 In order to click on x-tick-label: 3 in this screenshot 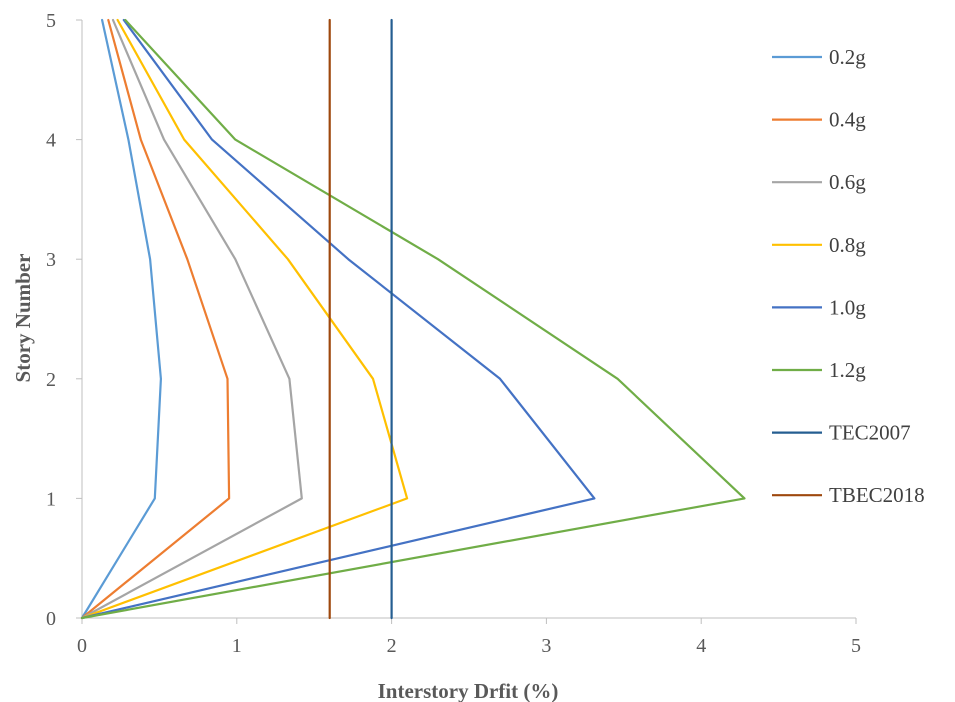, I will do `click(546, 646)`.